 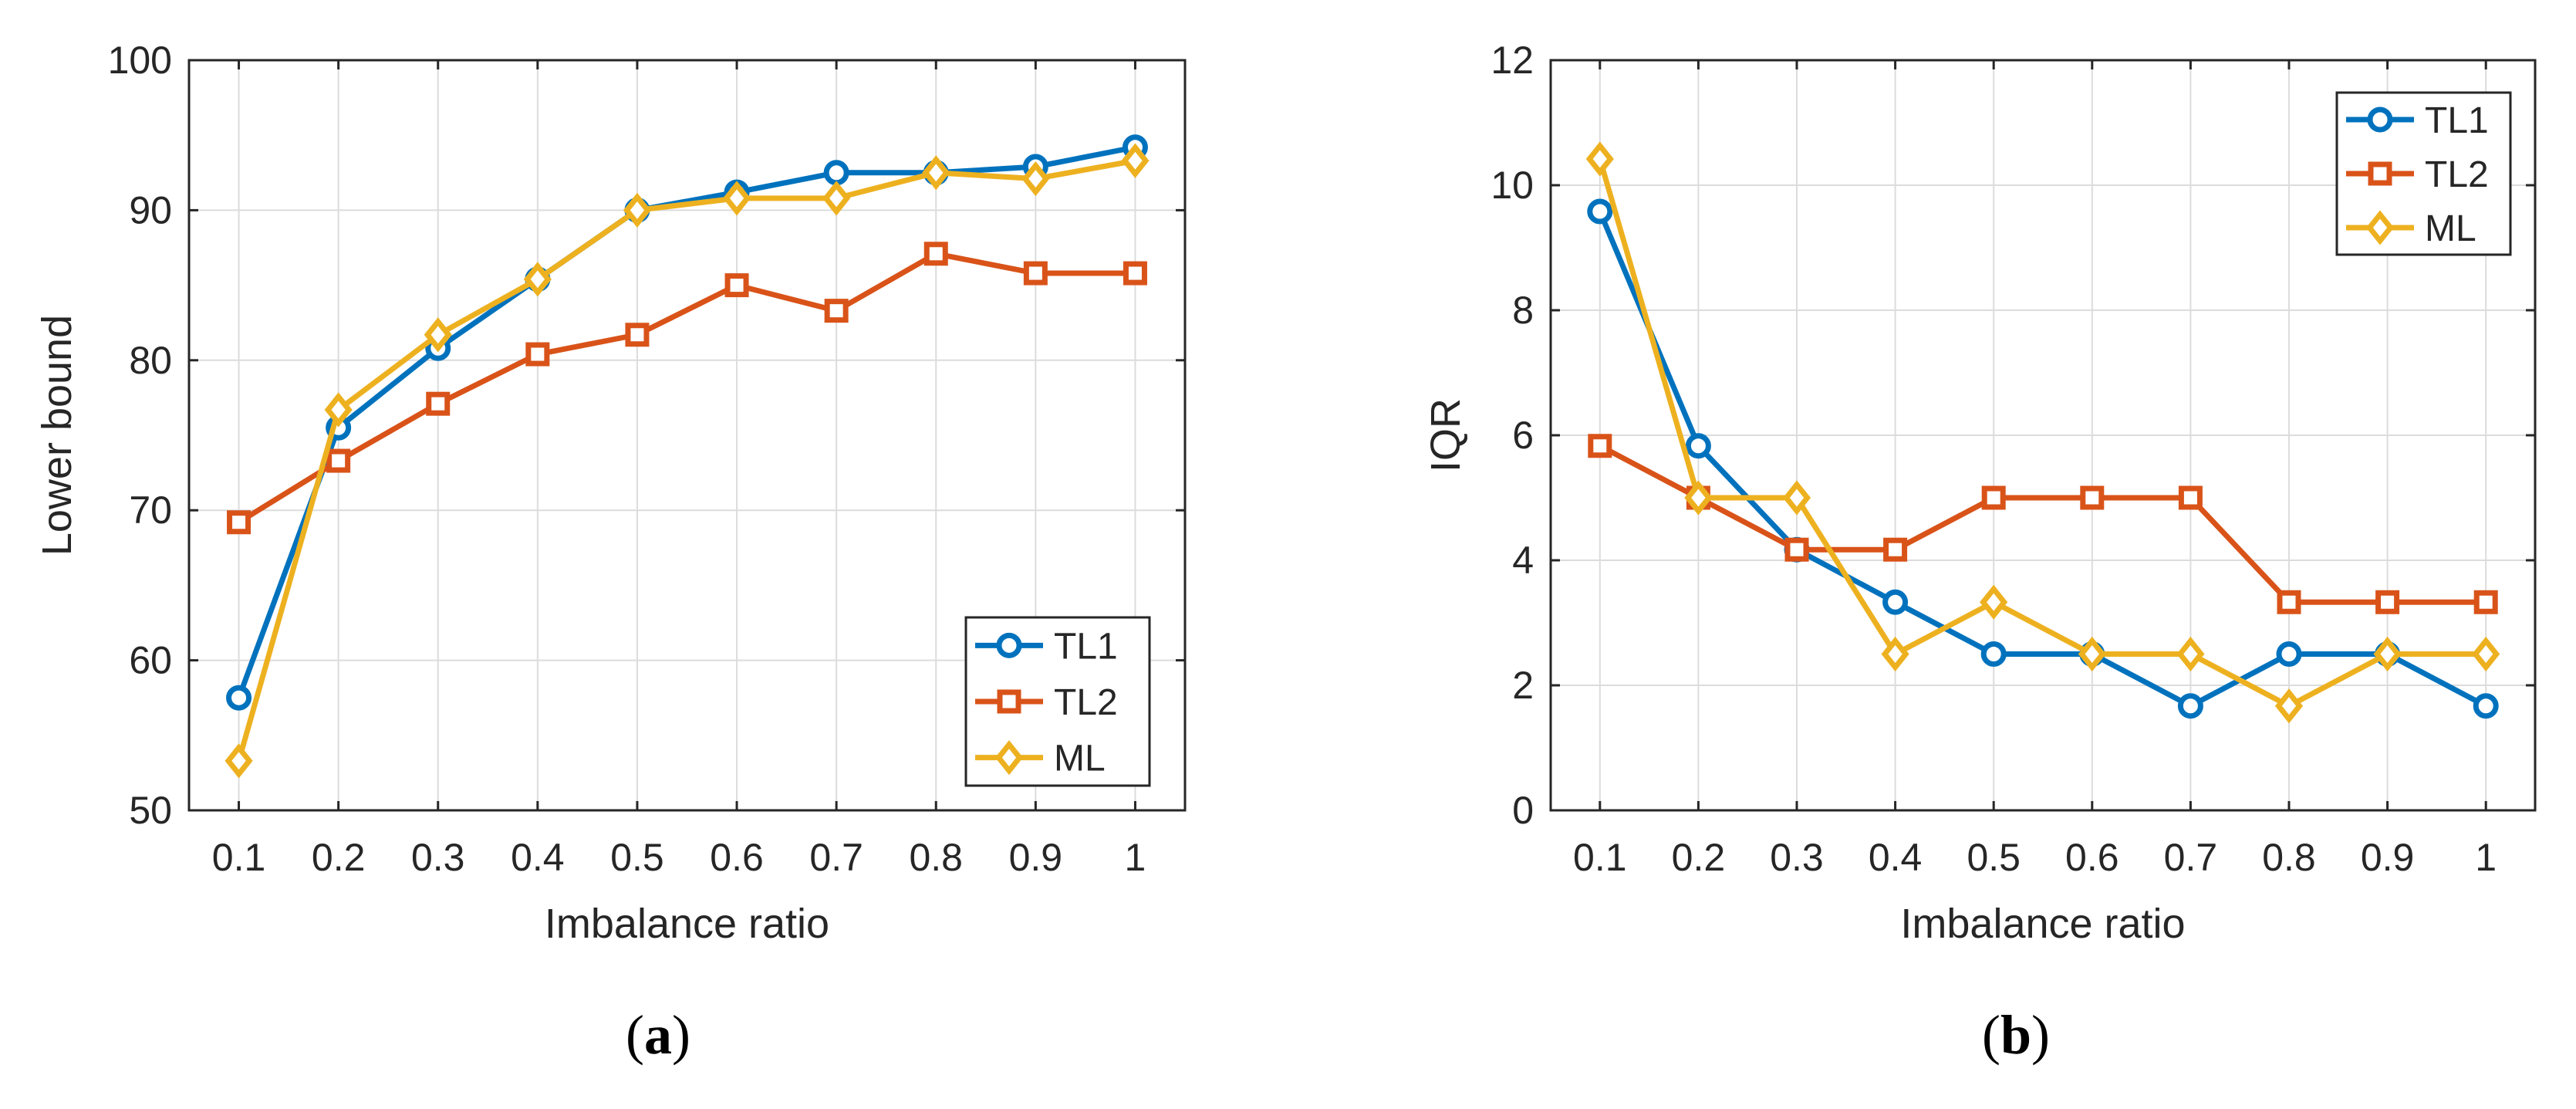 I want to click on caption-letter: b, so click(x=2016, y=1035).